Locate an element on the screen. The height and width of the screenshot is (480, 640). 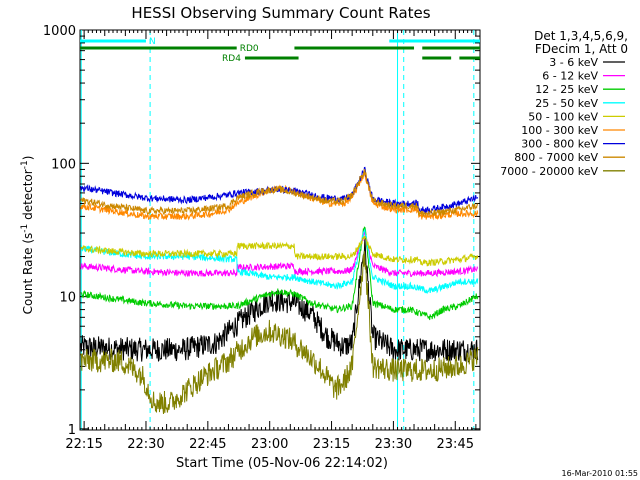
legend-label-4: 50 - 100 keV is located at coordinates (563, 116).